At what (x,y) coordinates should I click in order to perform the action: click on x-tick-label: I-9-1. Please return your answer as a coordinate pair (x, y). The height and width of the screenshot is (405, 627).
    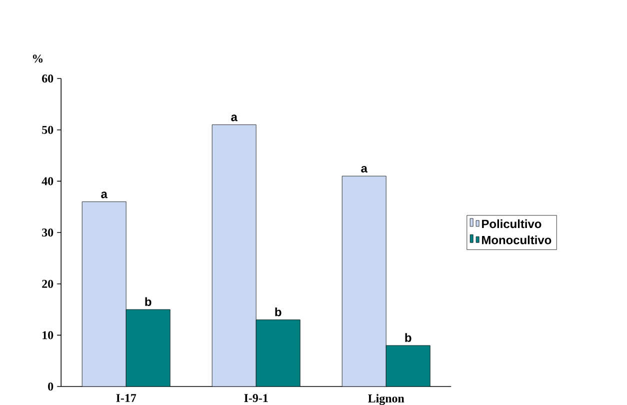
    Looking at the image, I should click on (256, 398).